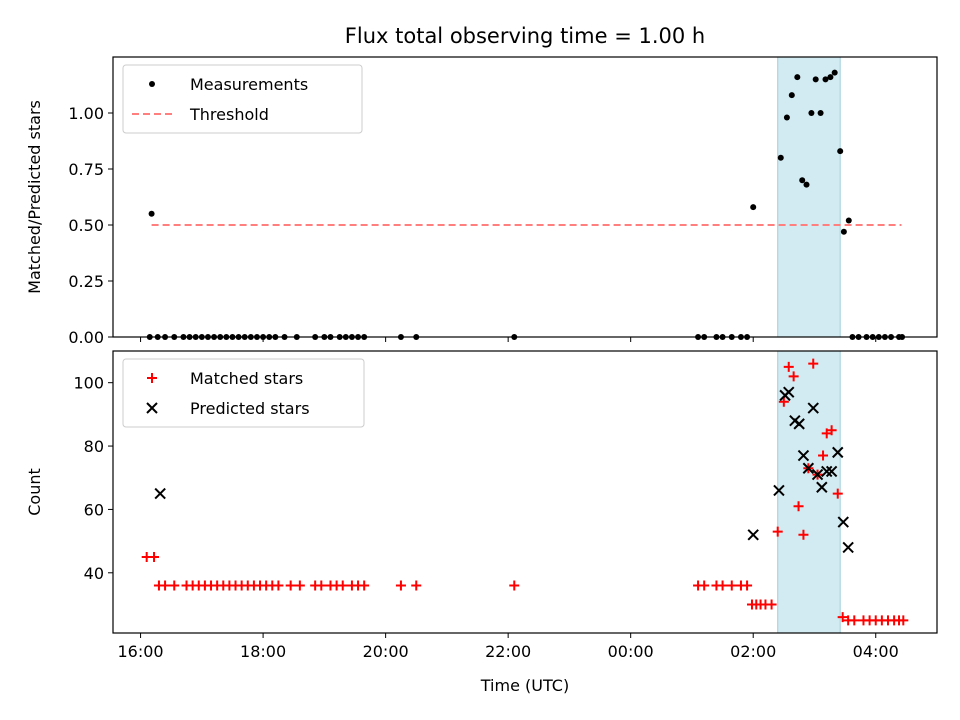 Image resolution: width=960 pixels, height=720 pixels. Describe the element at coordinates (94, 509) in the screenshot. I see `y-tick-label: 60` at that location.